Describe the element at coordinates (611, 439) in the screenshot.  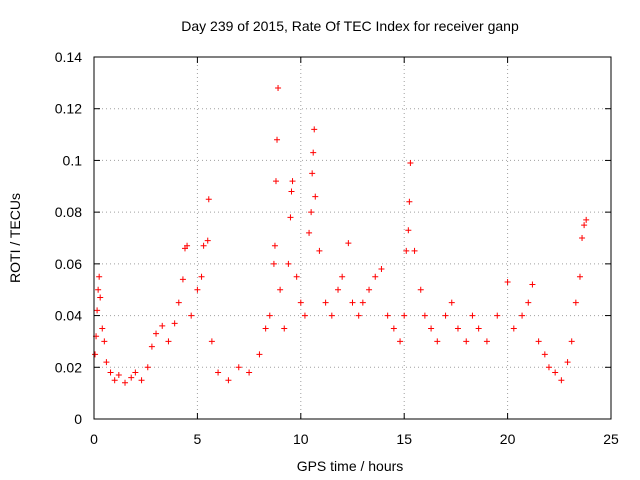
I see `x-tick-label: 25` at that location.